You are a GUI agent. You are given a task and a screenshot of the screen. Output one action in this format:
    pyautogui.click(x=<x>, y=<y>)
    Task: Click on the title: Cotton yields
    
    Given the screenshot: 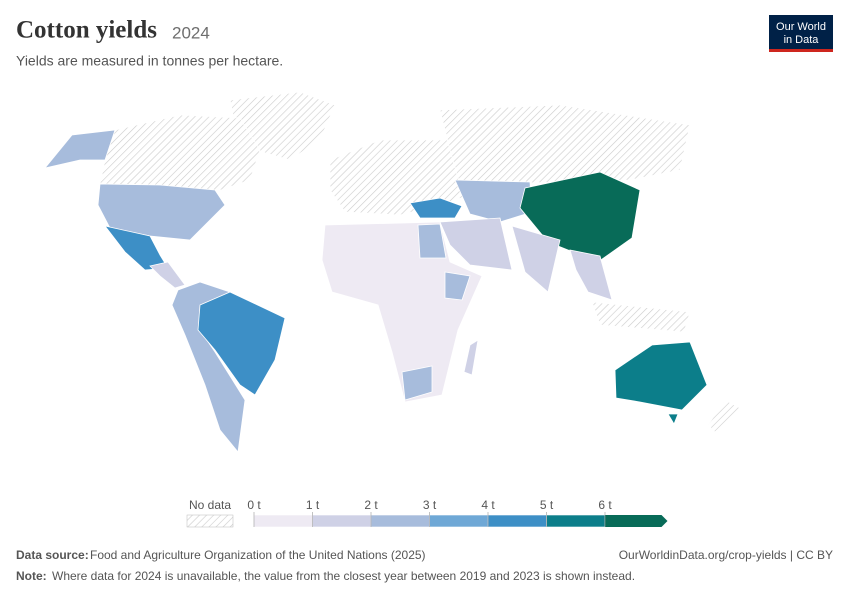 What is the action you would take?
    pyautogui.click(x=86, y=30)
    